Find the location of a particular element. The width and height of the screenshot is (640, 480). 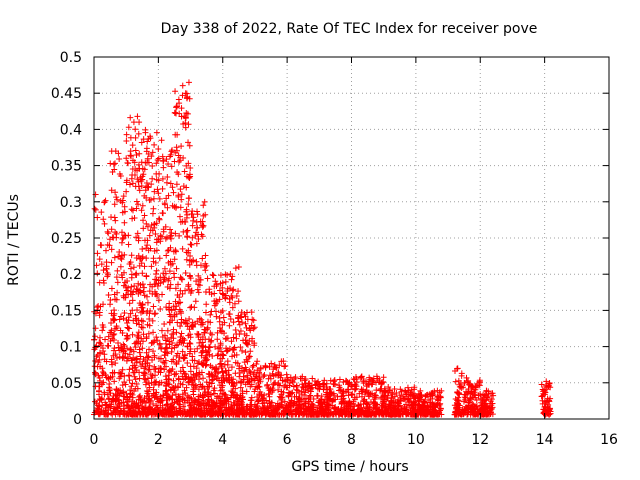

x-tick-label: 14 is located at coordinates (545, 440).